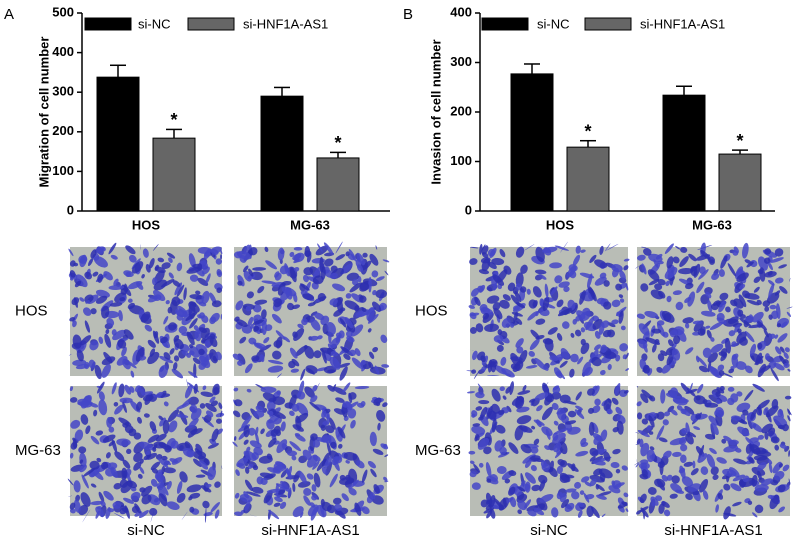 The width and height of the screenshot is (796, 547). I want to click on x-tick-label: MG-63, so click(310, 224).